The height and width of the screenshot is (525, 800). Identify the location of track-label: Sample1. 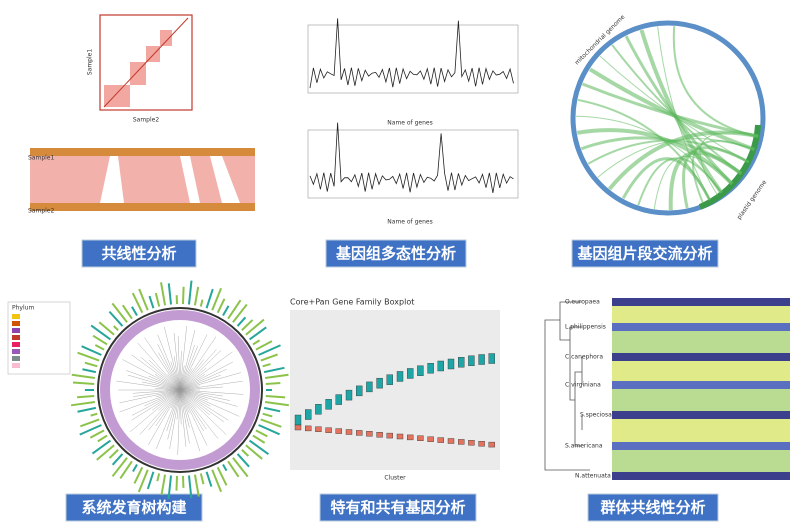
(41, 158).